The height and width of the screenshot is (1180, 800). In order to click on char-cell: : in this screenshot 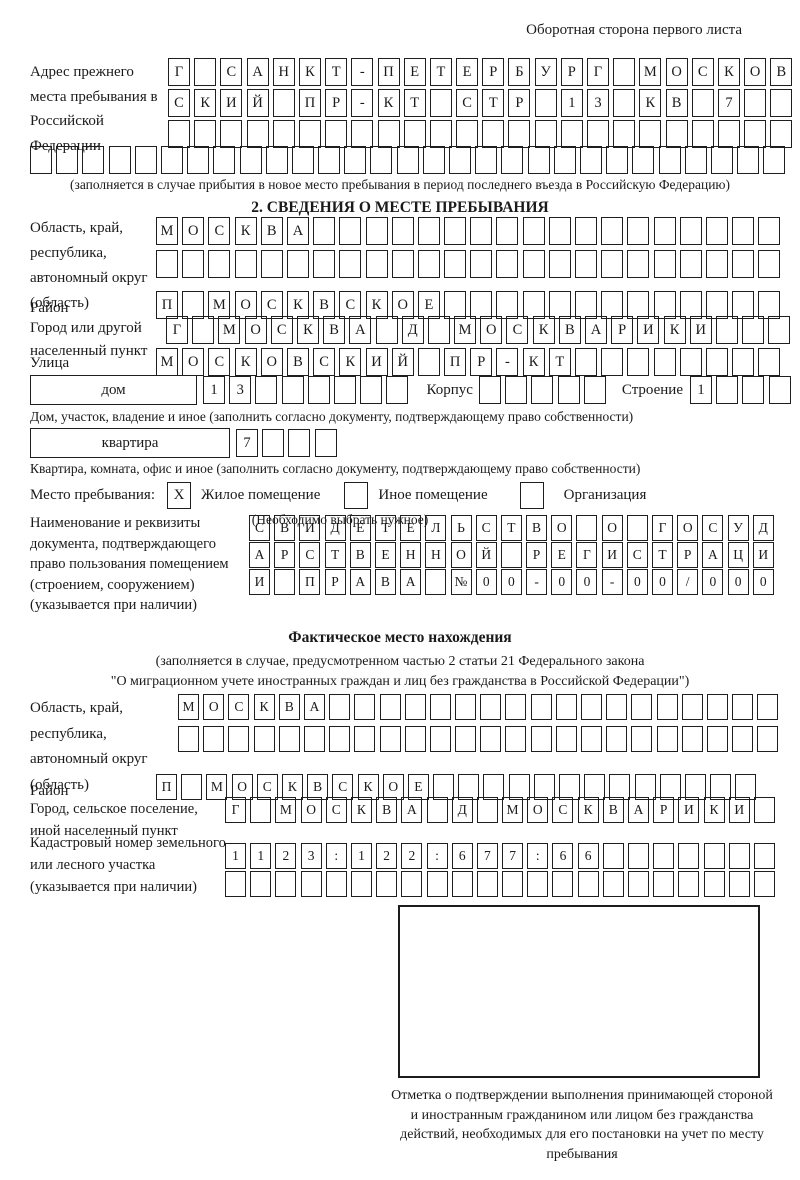, I will do `click(538, 856)`.